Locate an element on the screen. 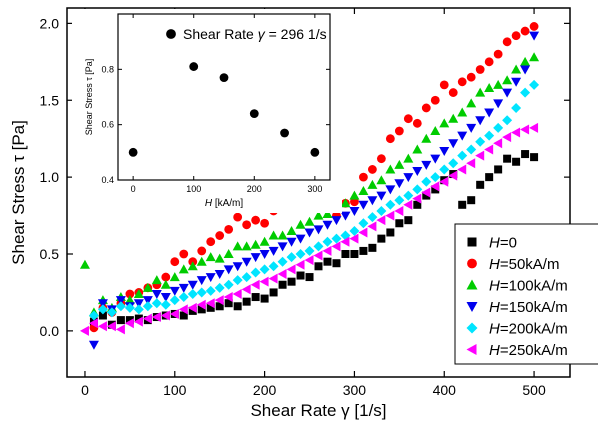  inset-data-point is located at coordinates (254, 113).